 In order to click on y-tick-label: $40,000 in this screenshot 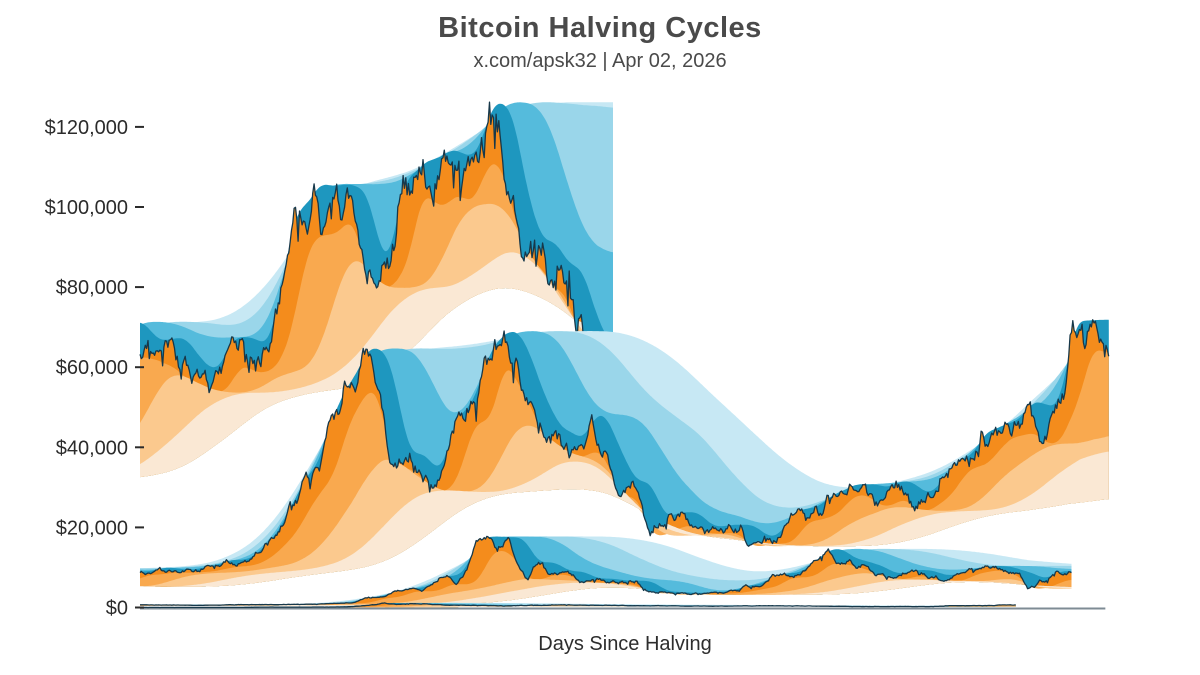, I will do `click(92, 448)`.